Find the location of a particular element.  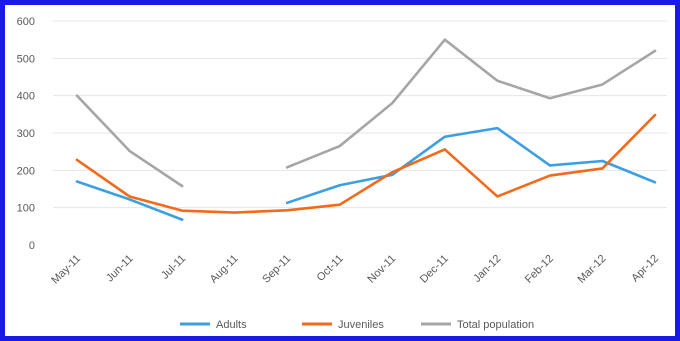

y-tick-label: 200 is located at coordinates (26, 171).